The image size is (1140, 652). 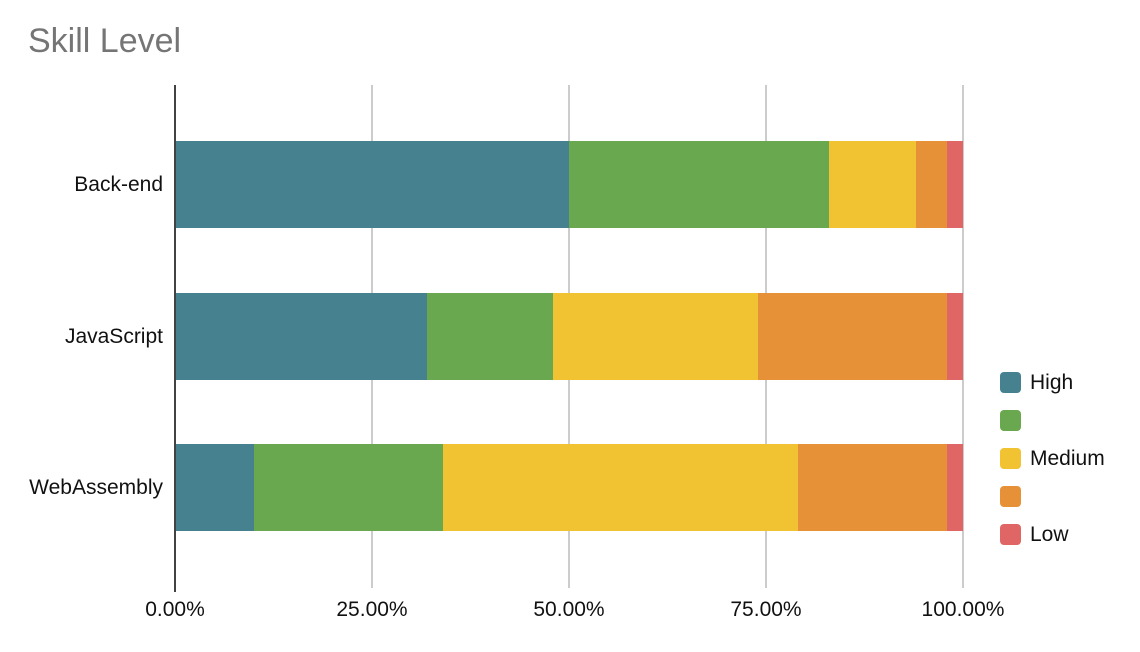 I want to click on bar-javascript, so click(x=569, y=336).